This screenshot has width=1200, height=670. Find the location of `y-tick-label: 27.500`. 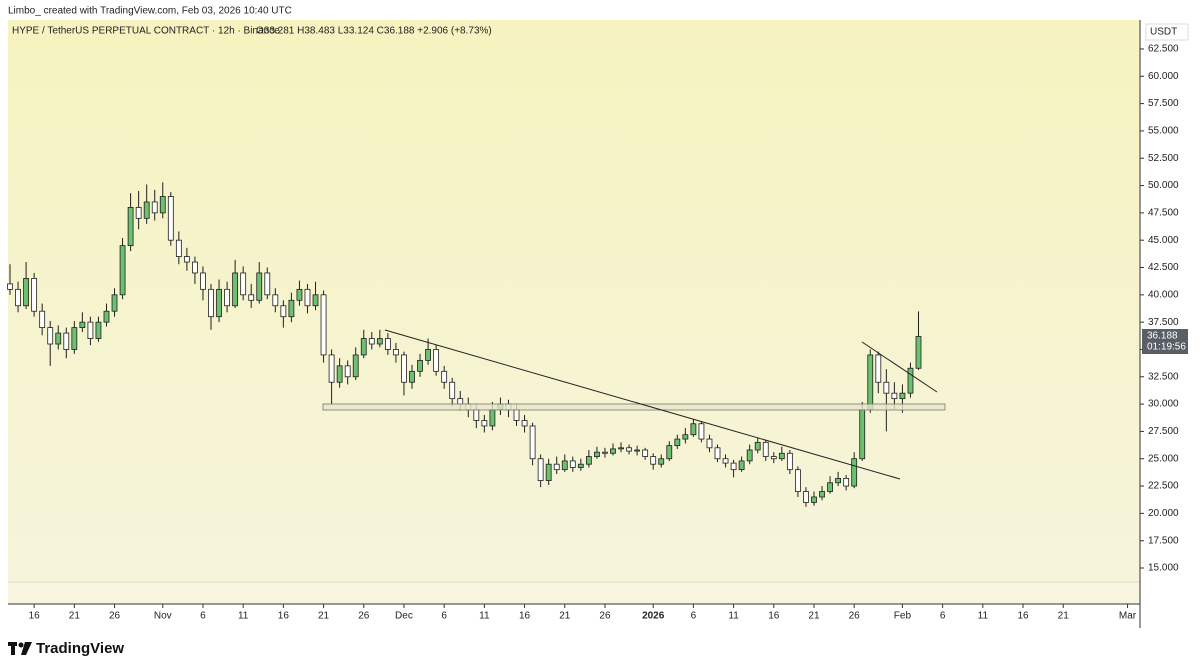

y-tick-label: 27.500 is located at coordinates (1163, 431).